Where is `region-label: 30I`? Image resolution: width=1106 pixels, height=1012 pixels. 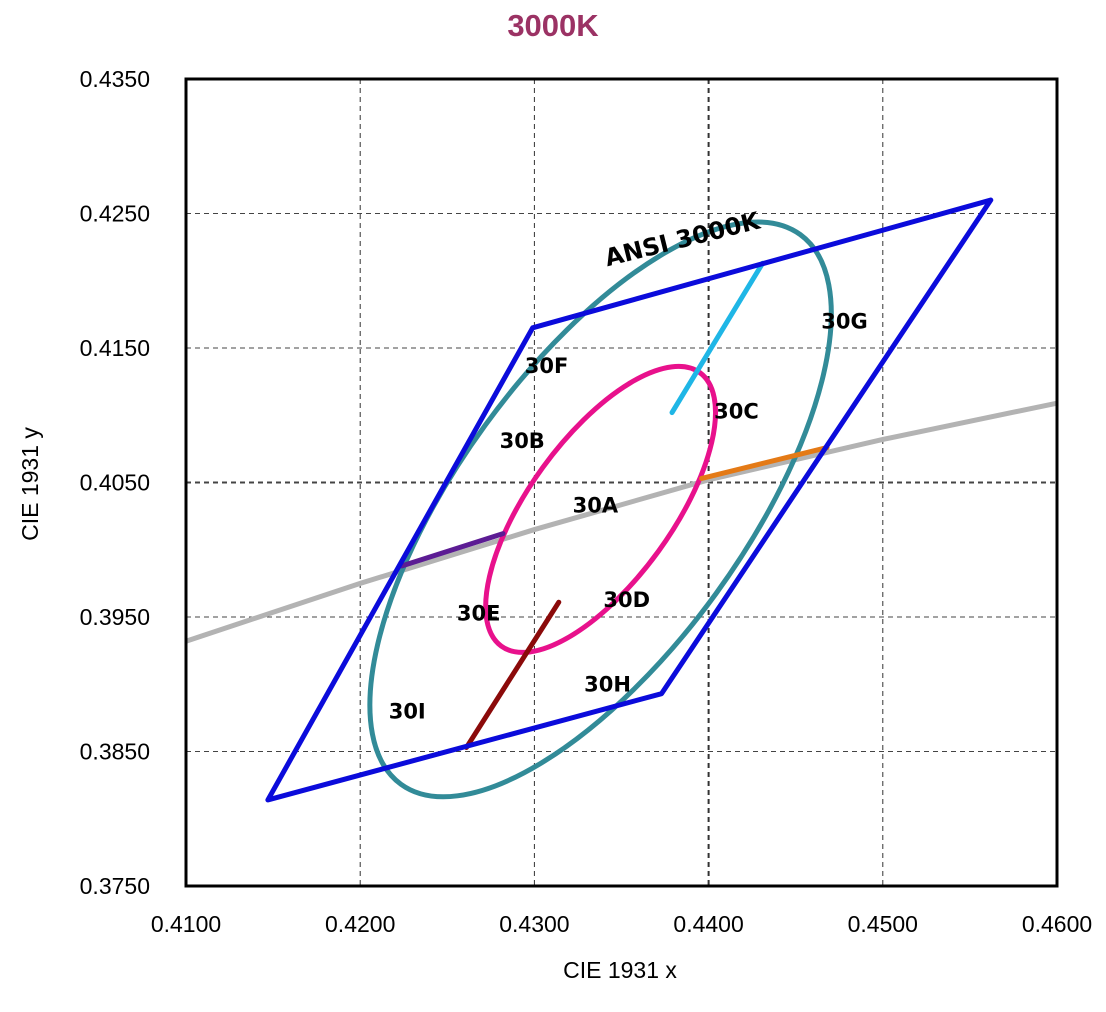 region-label: 30I is located at coordinates (407, 711).